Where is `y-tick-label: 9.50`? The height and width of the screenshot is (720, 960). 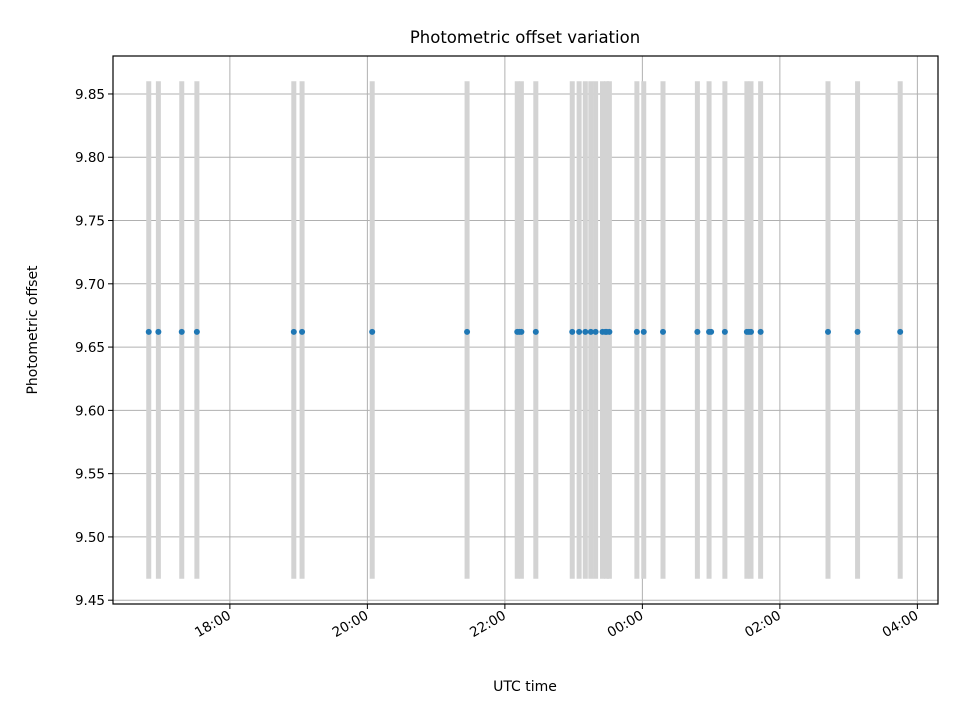 y-tick-label: 9.50 is located at coordinates (90, 538).